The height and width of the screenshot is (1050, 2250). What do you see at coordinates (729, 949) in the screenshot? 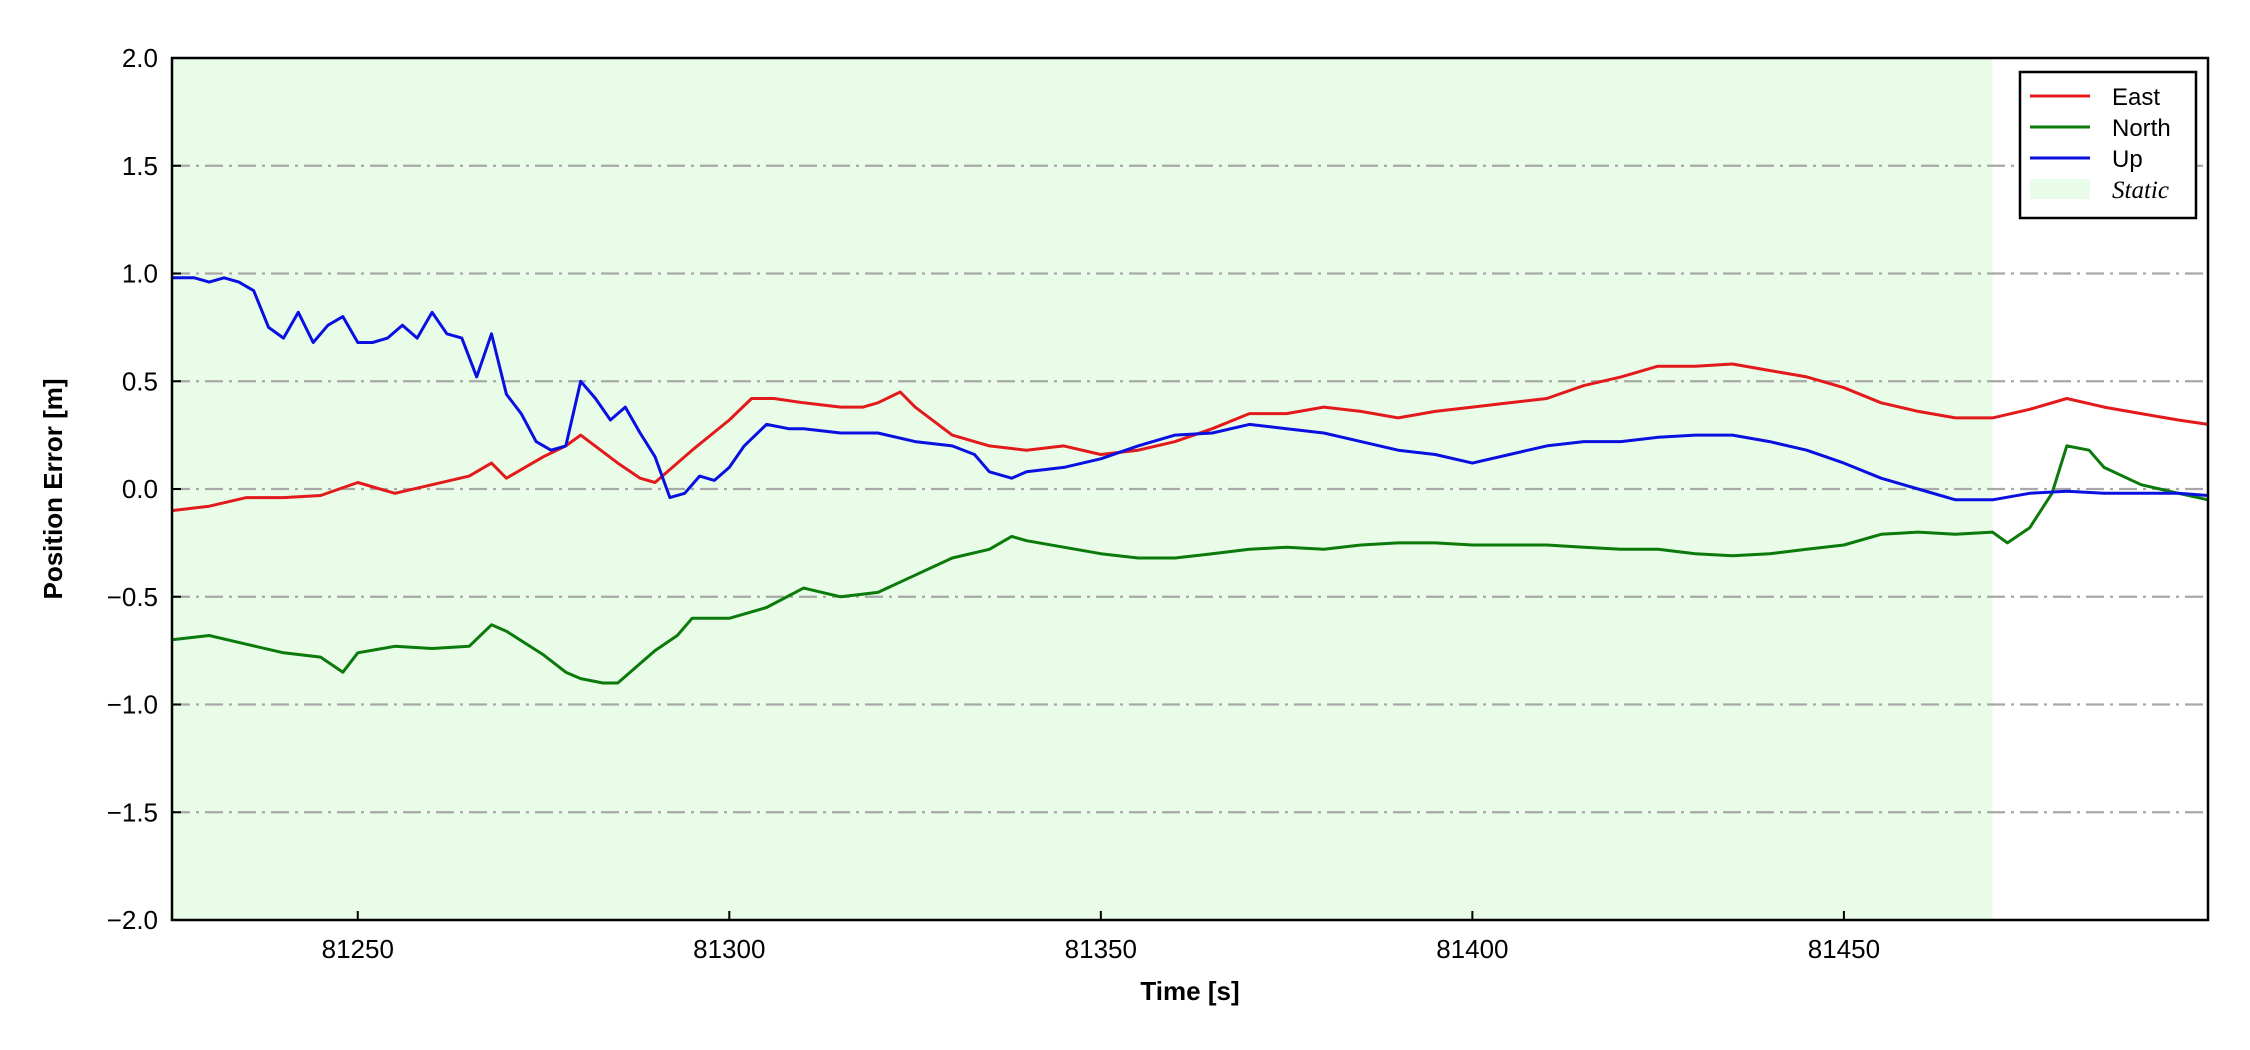
I see `x-tick-label: 81300` at bounding box center [729, 949].